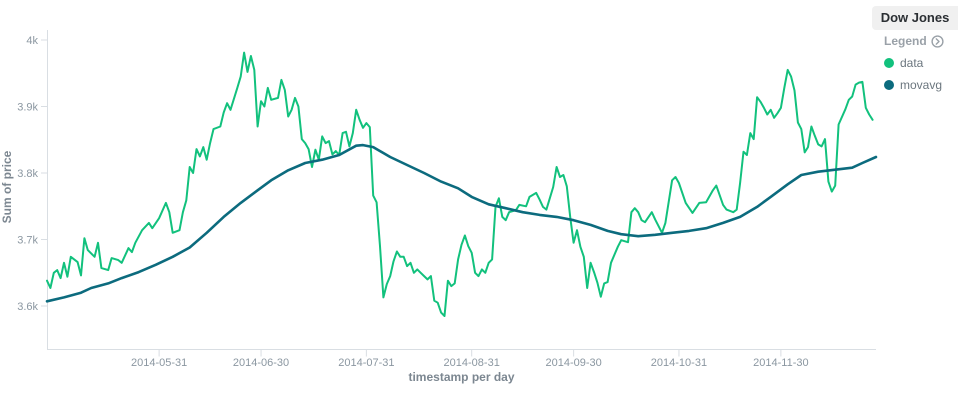  Describe the element at coordinates (573, 363) in the screenshot. I see `x-tick-label: 2014-09-30` at that location.